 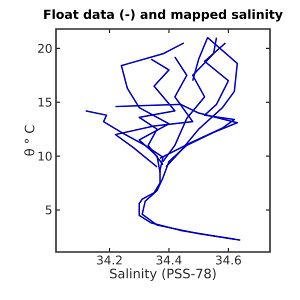 I want to click on y-axis-title: θ ° C, so click(x=29, y=140).